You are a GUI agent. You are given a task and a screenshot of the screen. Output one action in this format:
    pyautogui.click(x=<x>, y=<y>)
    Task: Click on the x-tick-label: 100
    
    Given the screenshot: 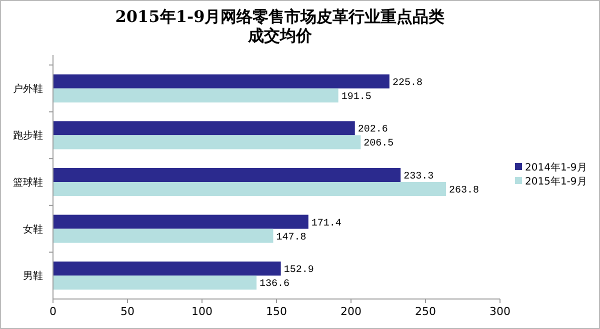 What is the action you would take?
    pyautogui.click(x=202, y=311)
    